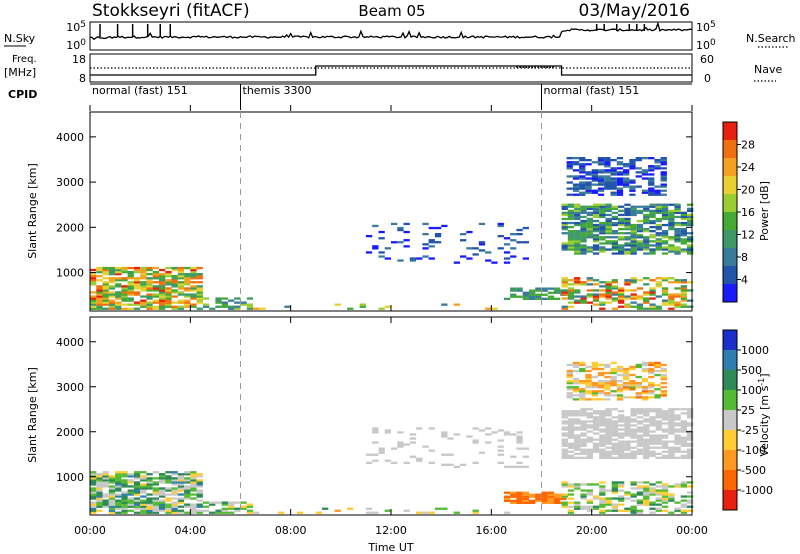 Image resolution: width=800 pixels, height=554 pixels. I want to click on ytick-label: 4000, so click(70, 137).